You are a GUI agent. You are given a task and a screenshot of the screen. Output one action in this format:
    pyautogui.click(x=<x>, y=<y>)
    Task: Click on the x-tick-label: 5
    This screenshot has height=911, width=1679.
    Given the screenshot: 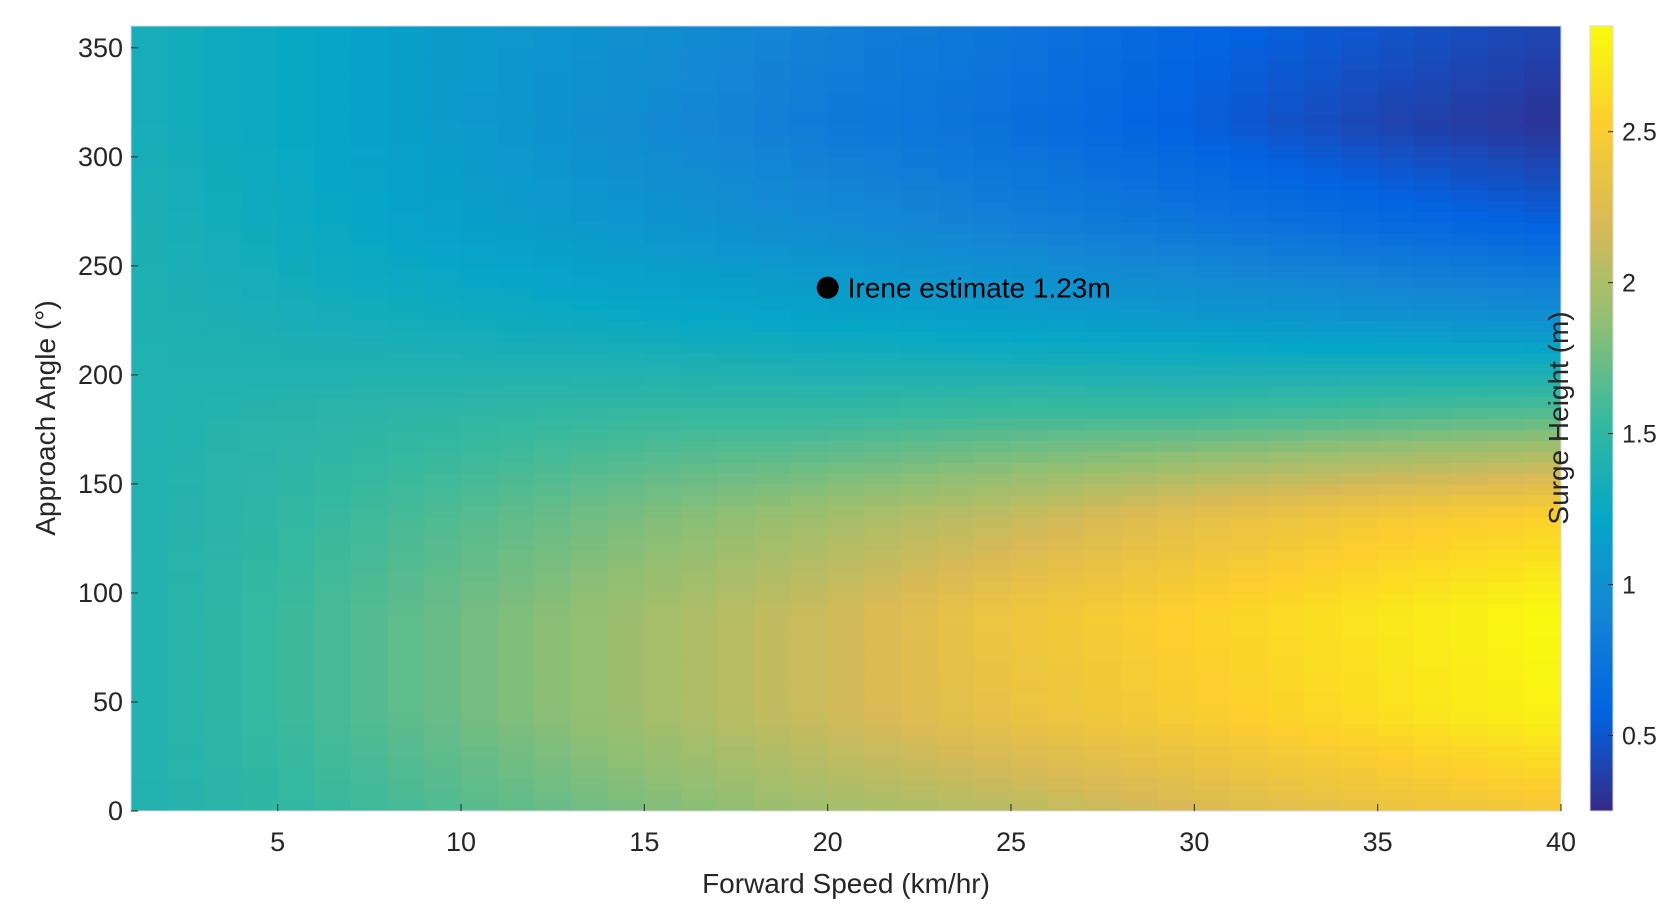 What is the action you would take?
    pyautogui.click(x=277, y=842)
    